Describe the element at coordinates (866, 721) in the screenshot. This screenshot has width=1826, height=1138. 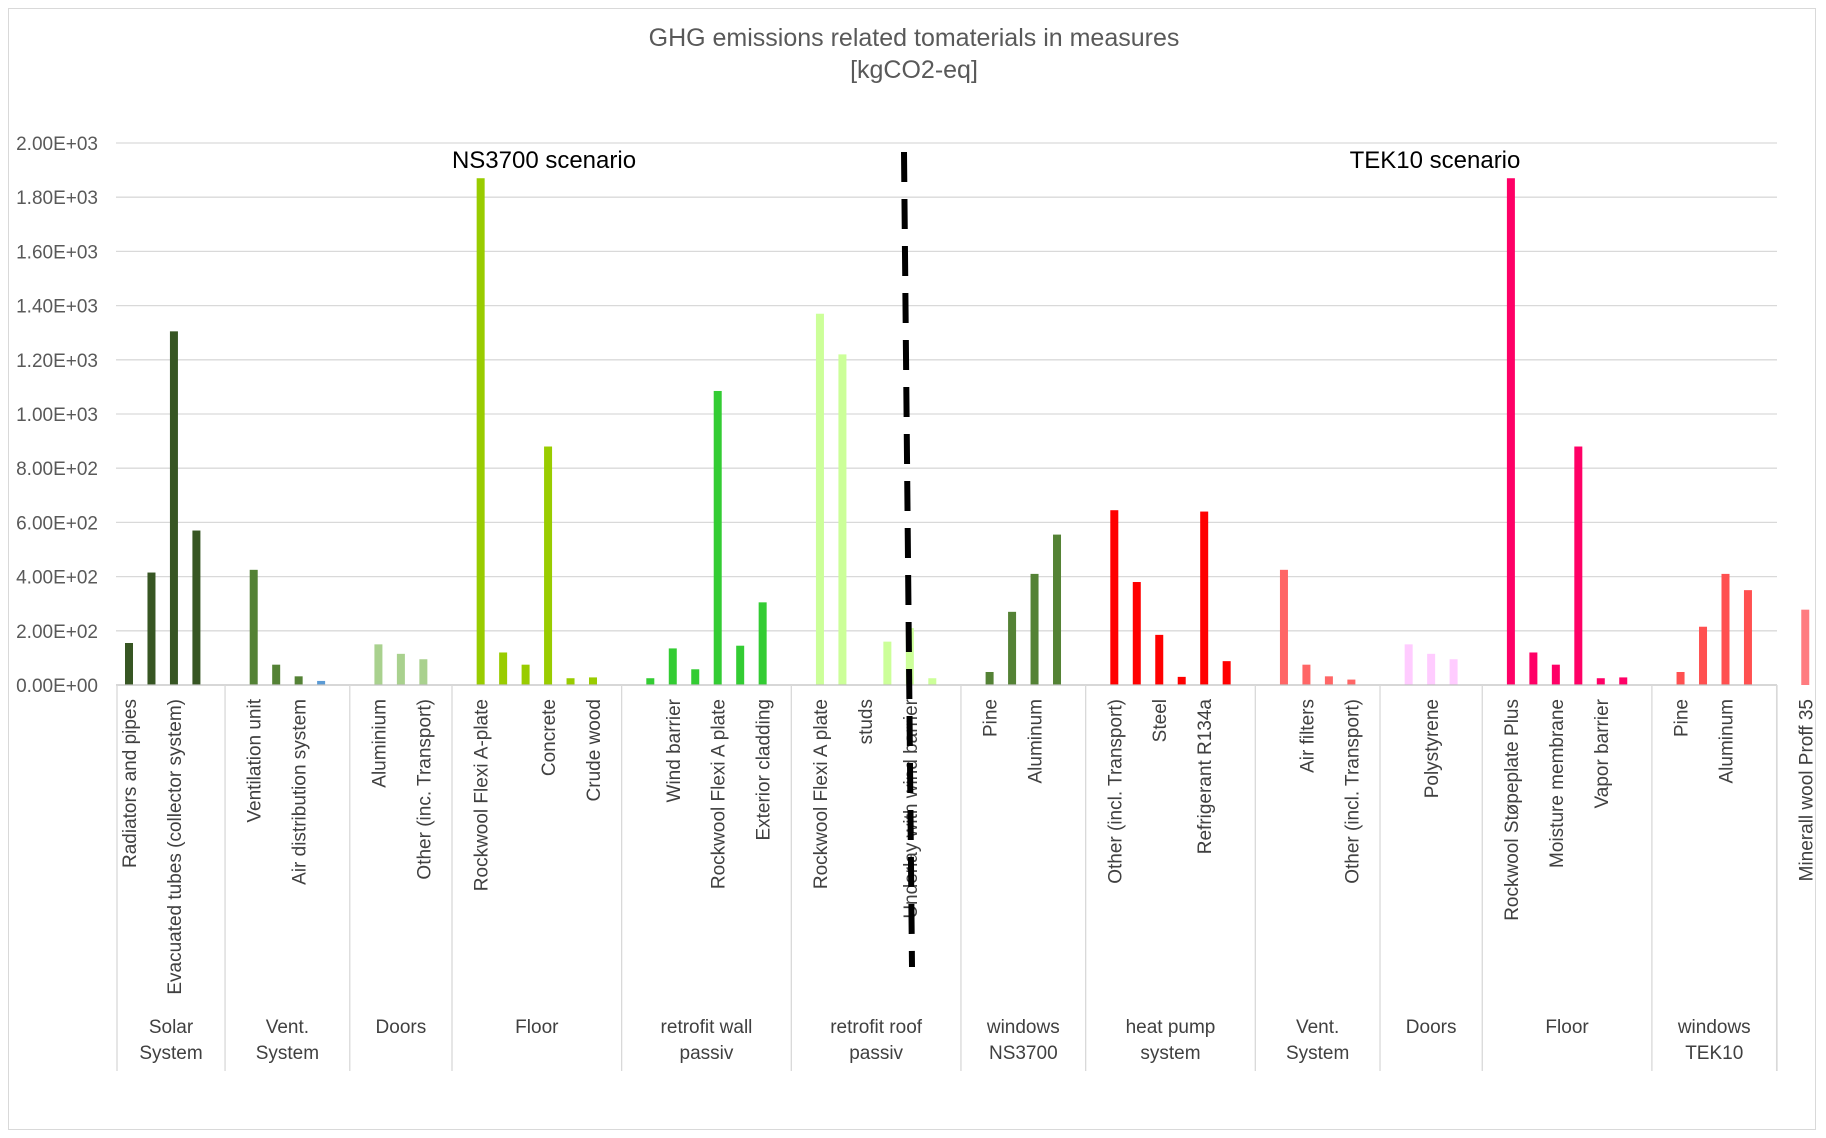
I see `category-label: studs` at that location.